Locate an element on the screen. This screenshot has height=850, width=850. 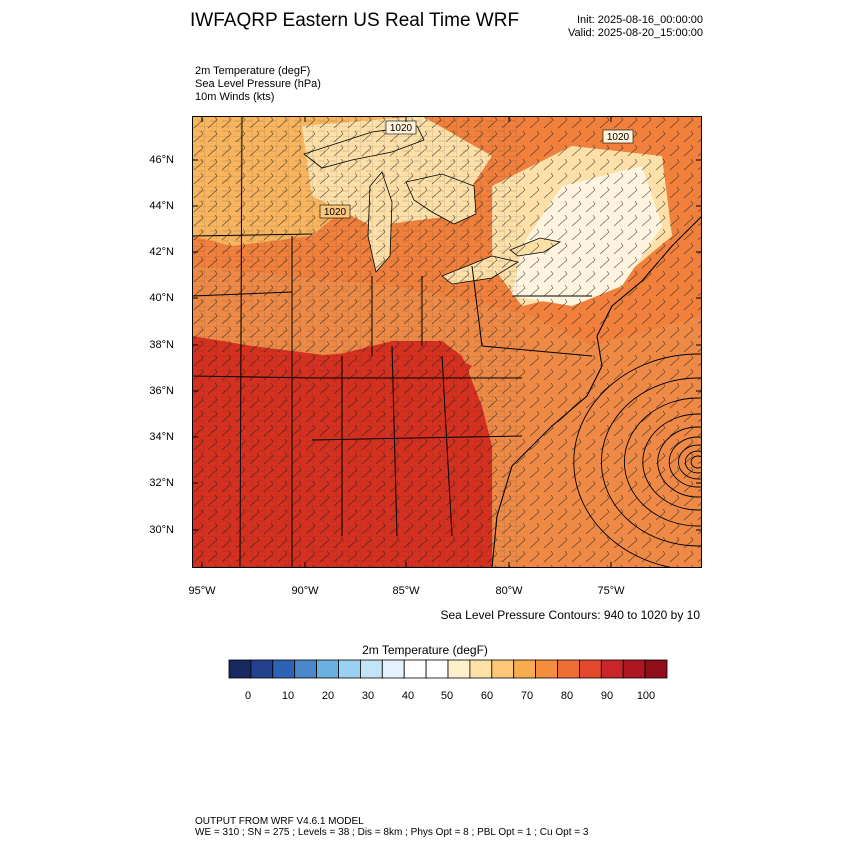
lat-label: 42°N is located at coordinates (161, 252).